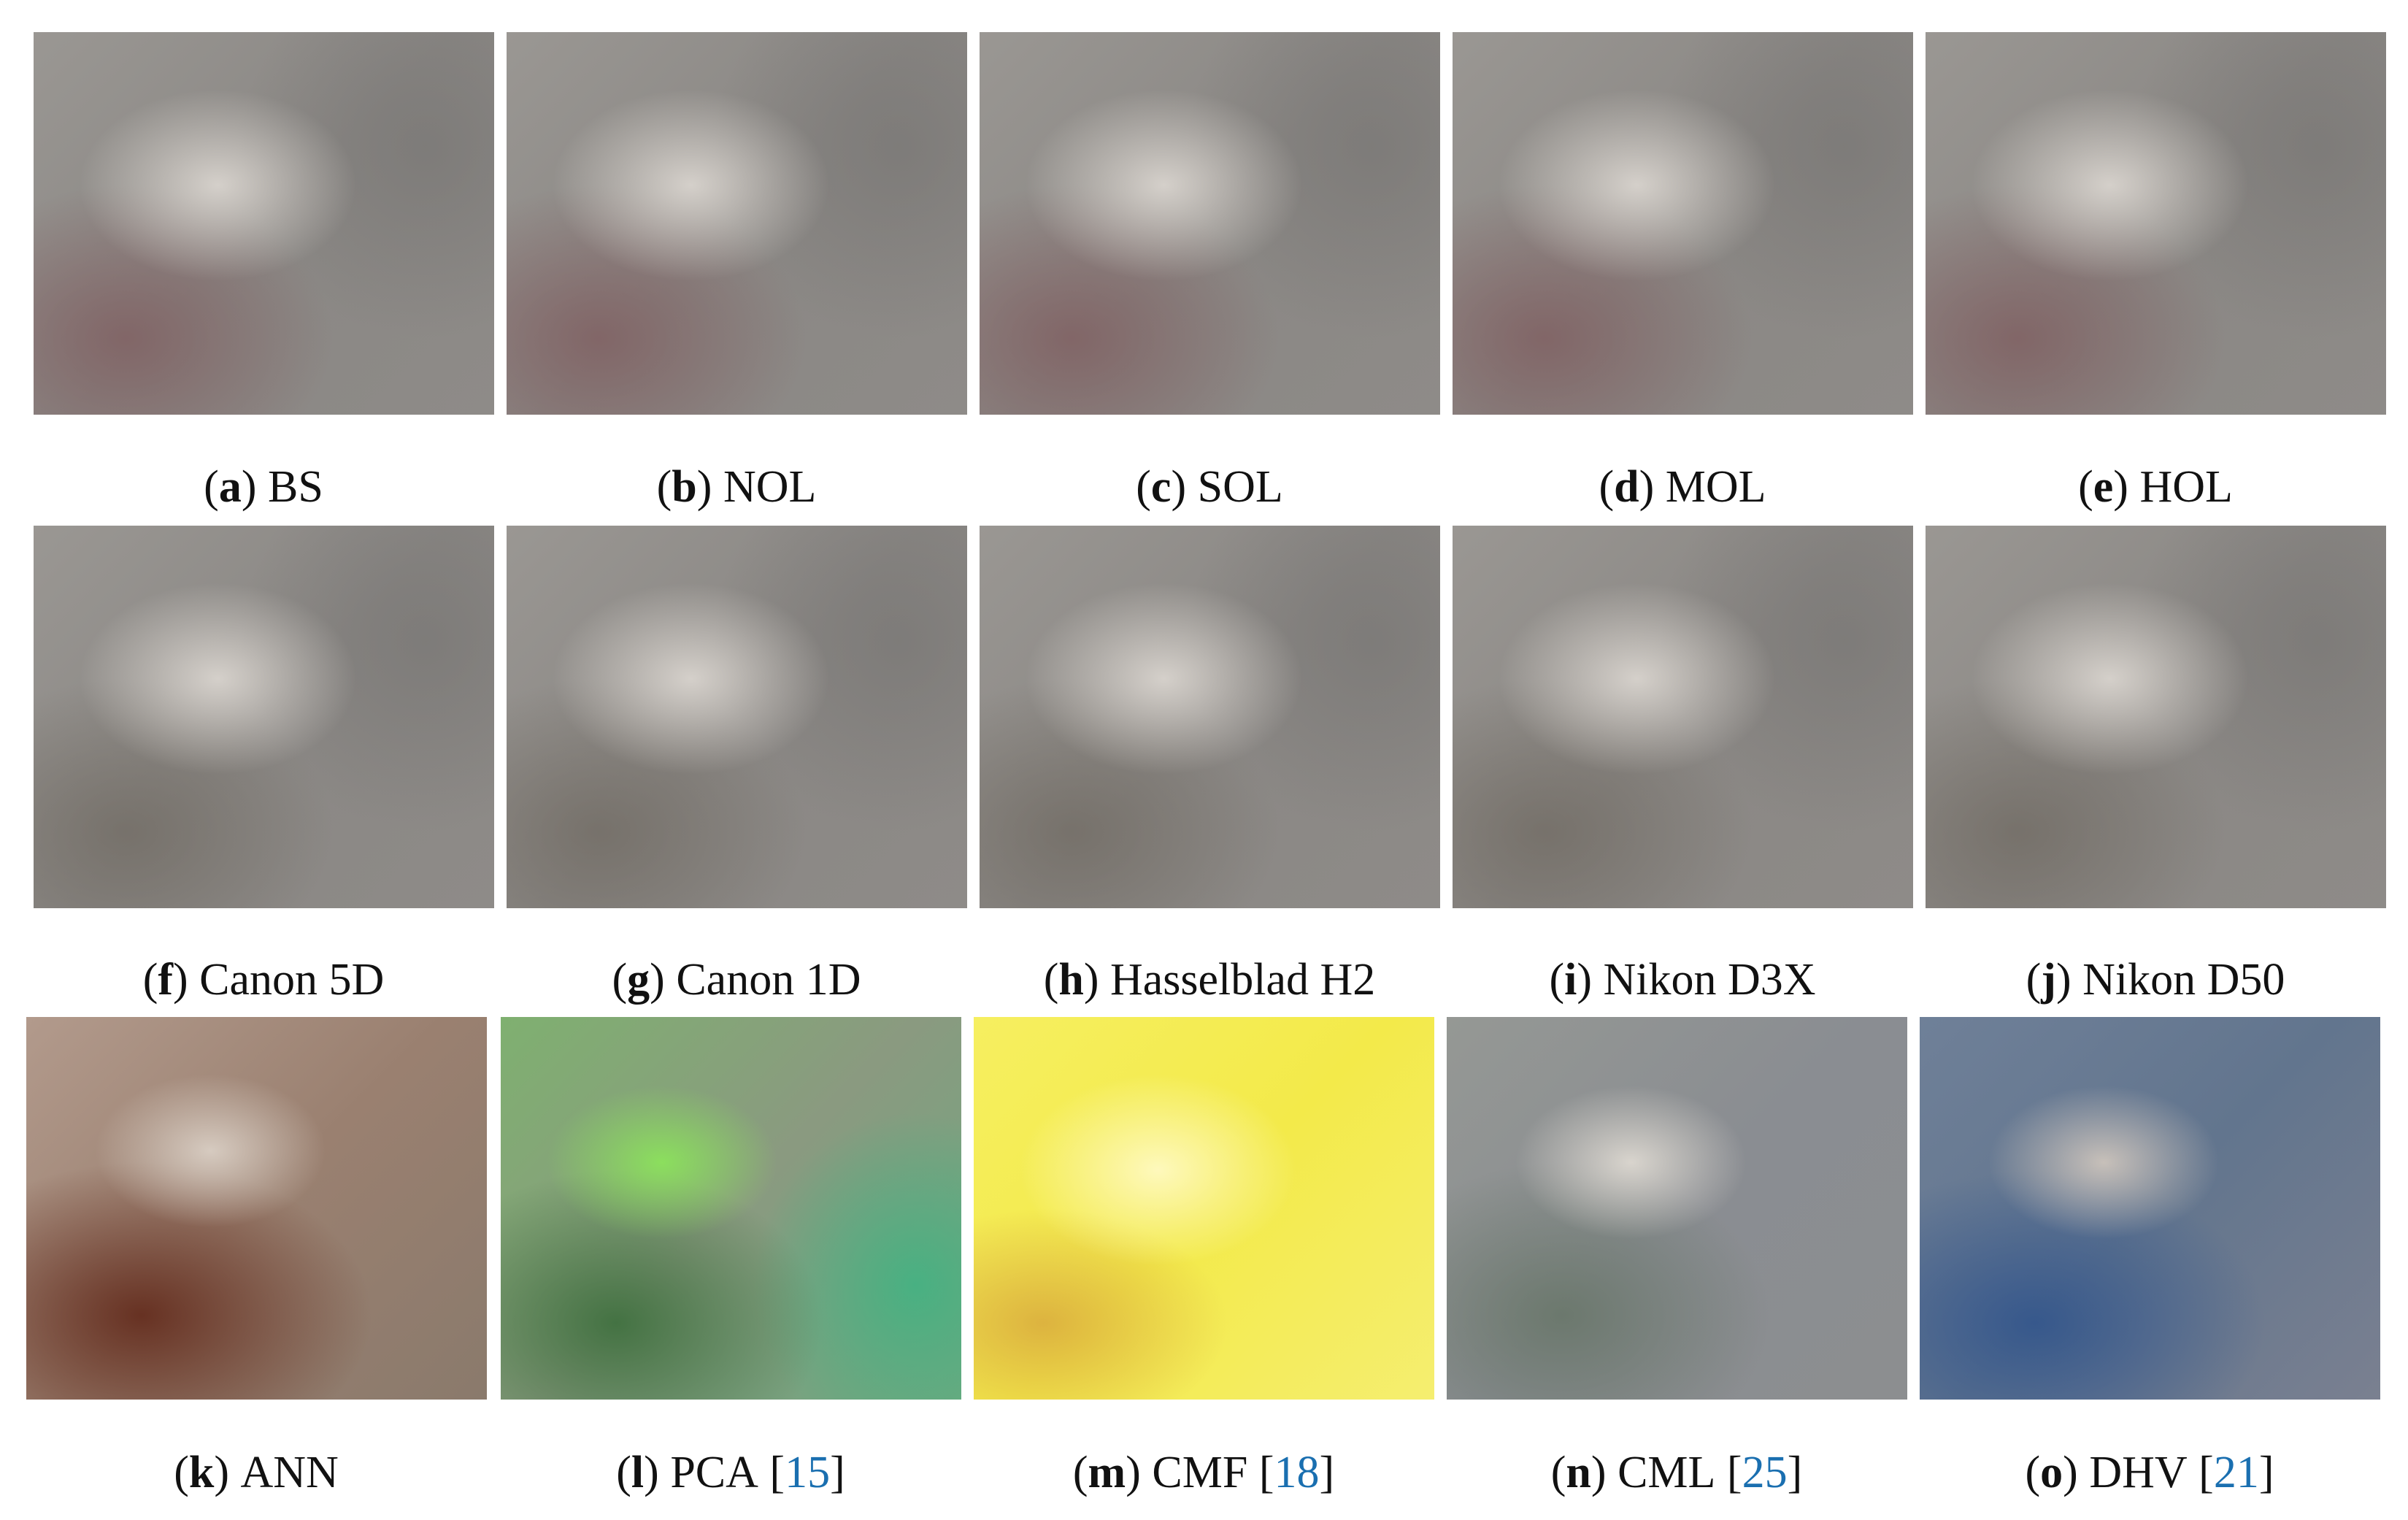 The image size is (2408, 1520). I want to click on panel-name: Nikon D50, so click(2183, 980).